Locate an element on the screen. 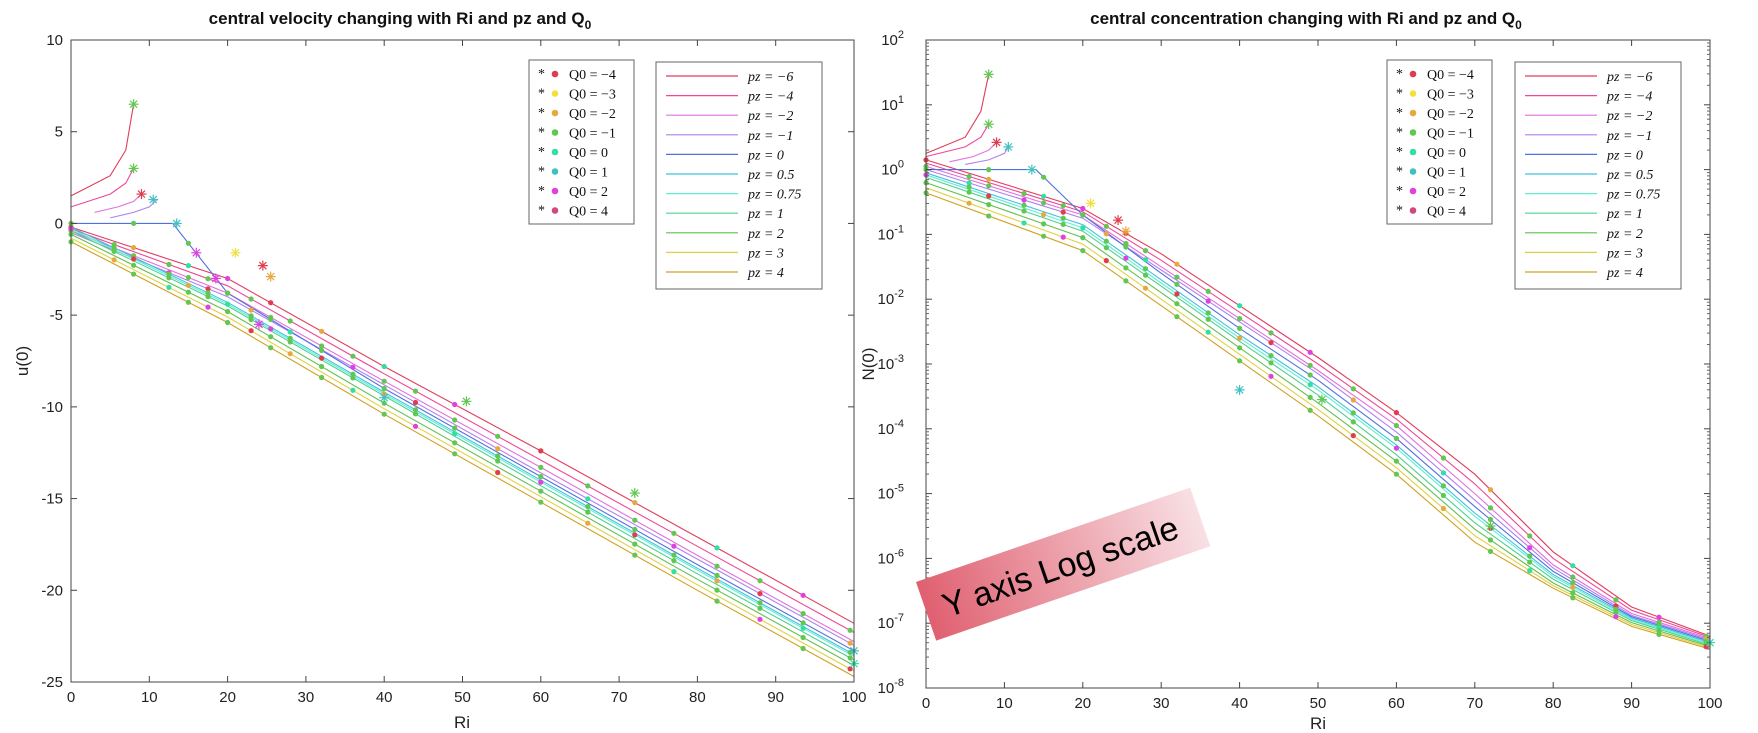 Image resolution: width=1758 pixels, height=733 pixels. y-tick-label: 10² is located at coordinates (892, 39).